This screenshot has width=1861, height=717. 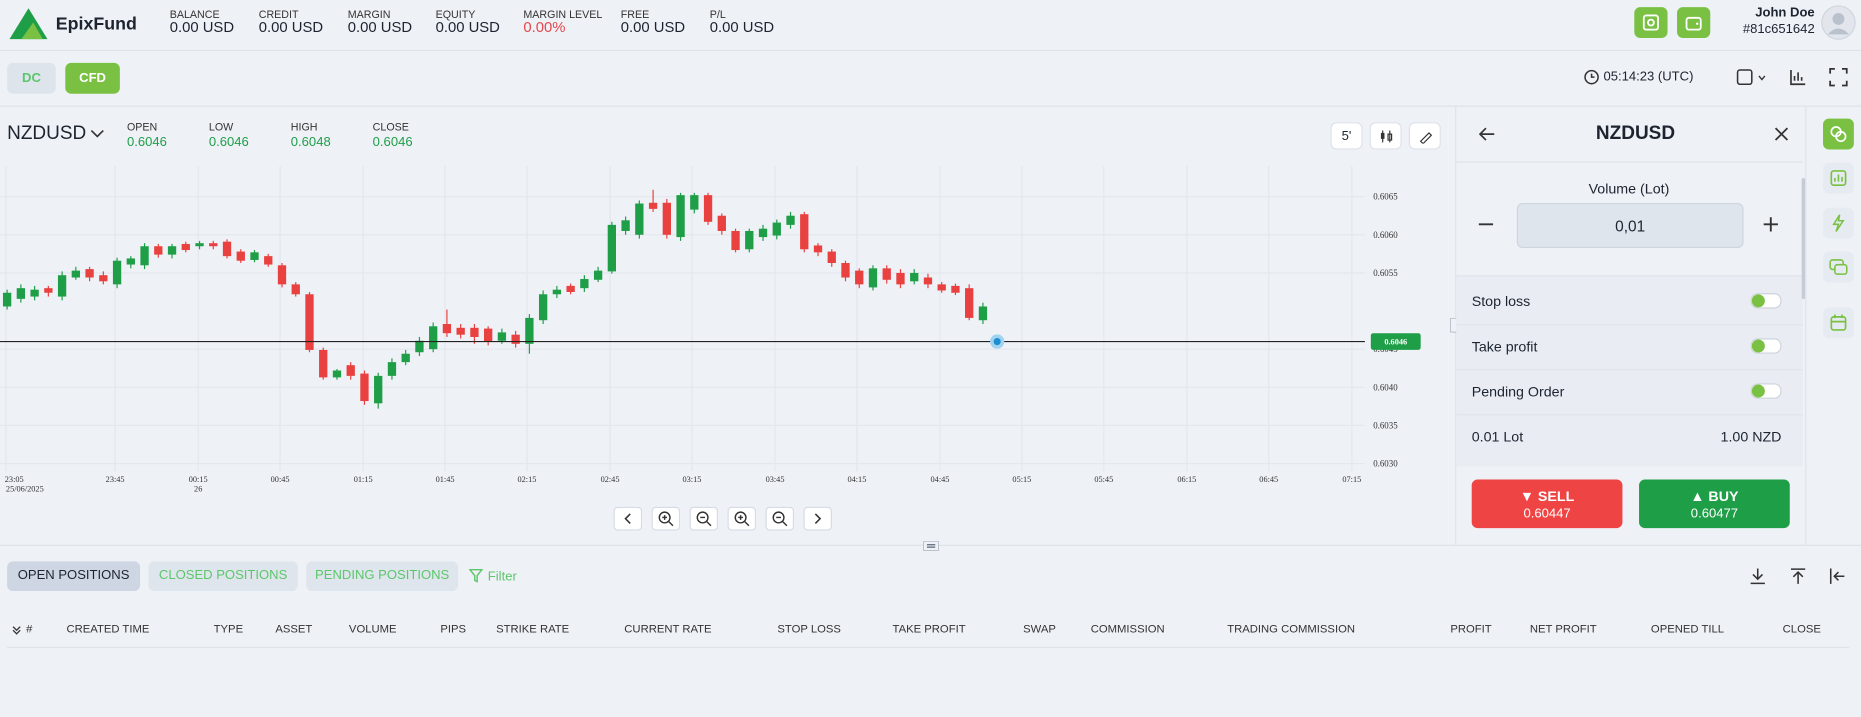 What do you see at coordinates (1714, 504) in the screenshot?
I see `buy-button: ▲ BUY 0.60477` at bounding box center [1714, 504].